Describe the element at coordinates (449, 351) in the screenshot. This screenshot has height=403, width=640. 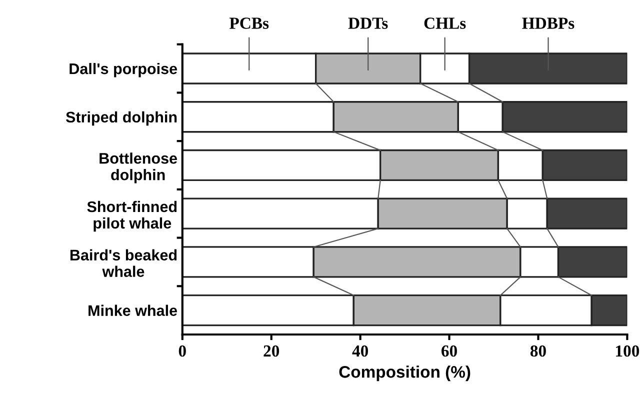
I see `x-tick-label: 60` at that location.